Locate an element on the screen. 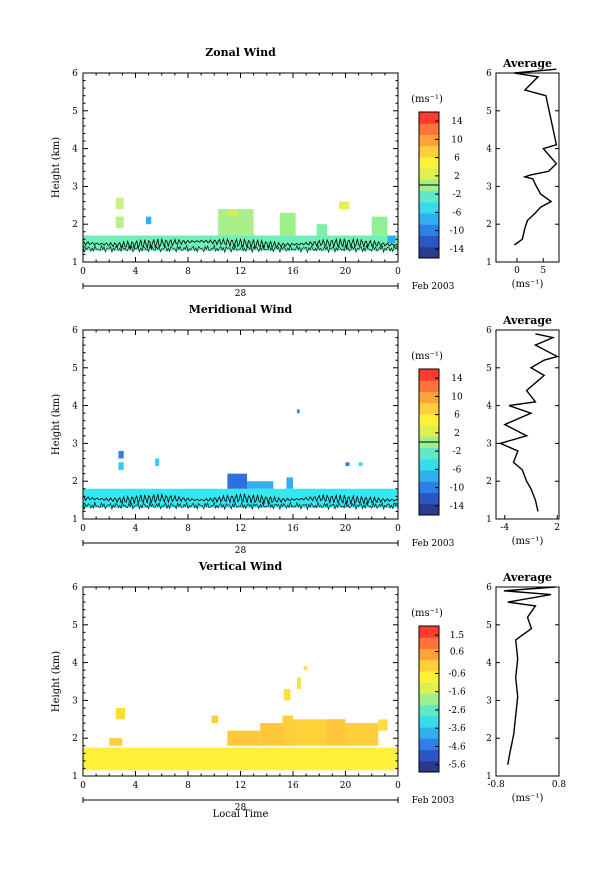 The height and width of the screenshot is (877, 614). colorbar-tick-label: -3.6 is located at coordinates (457, 729).